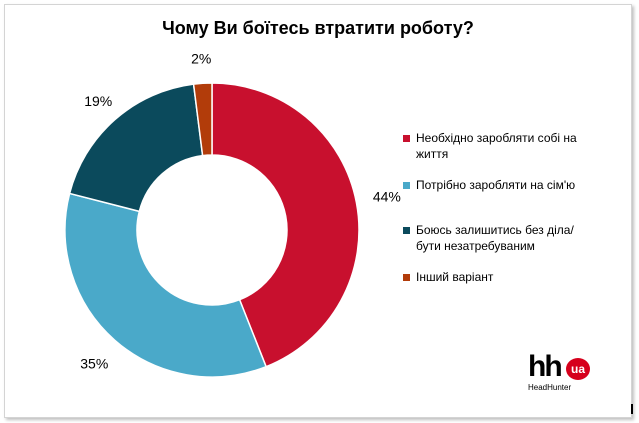 The width and height of the screenshot is (639, 423). I want to click on logo-badge: ua, so click(578, 369).